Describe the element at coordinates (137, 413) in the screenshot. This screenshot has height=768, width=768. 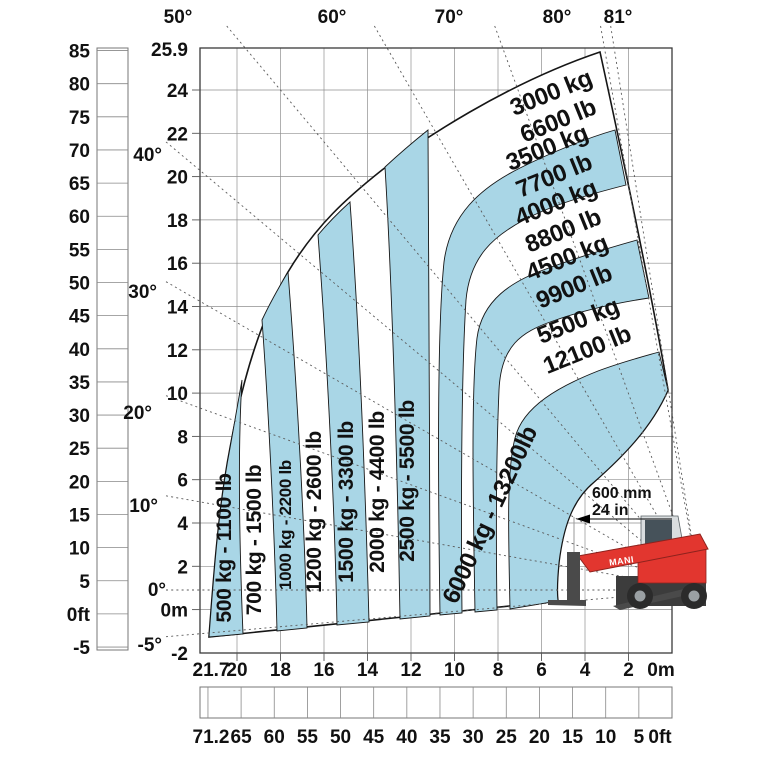
I see `boom-angle-label: 20°` at that location.